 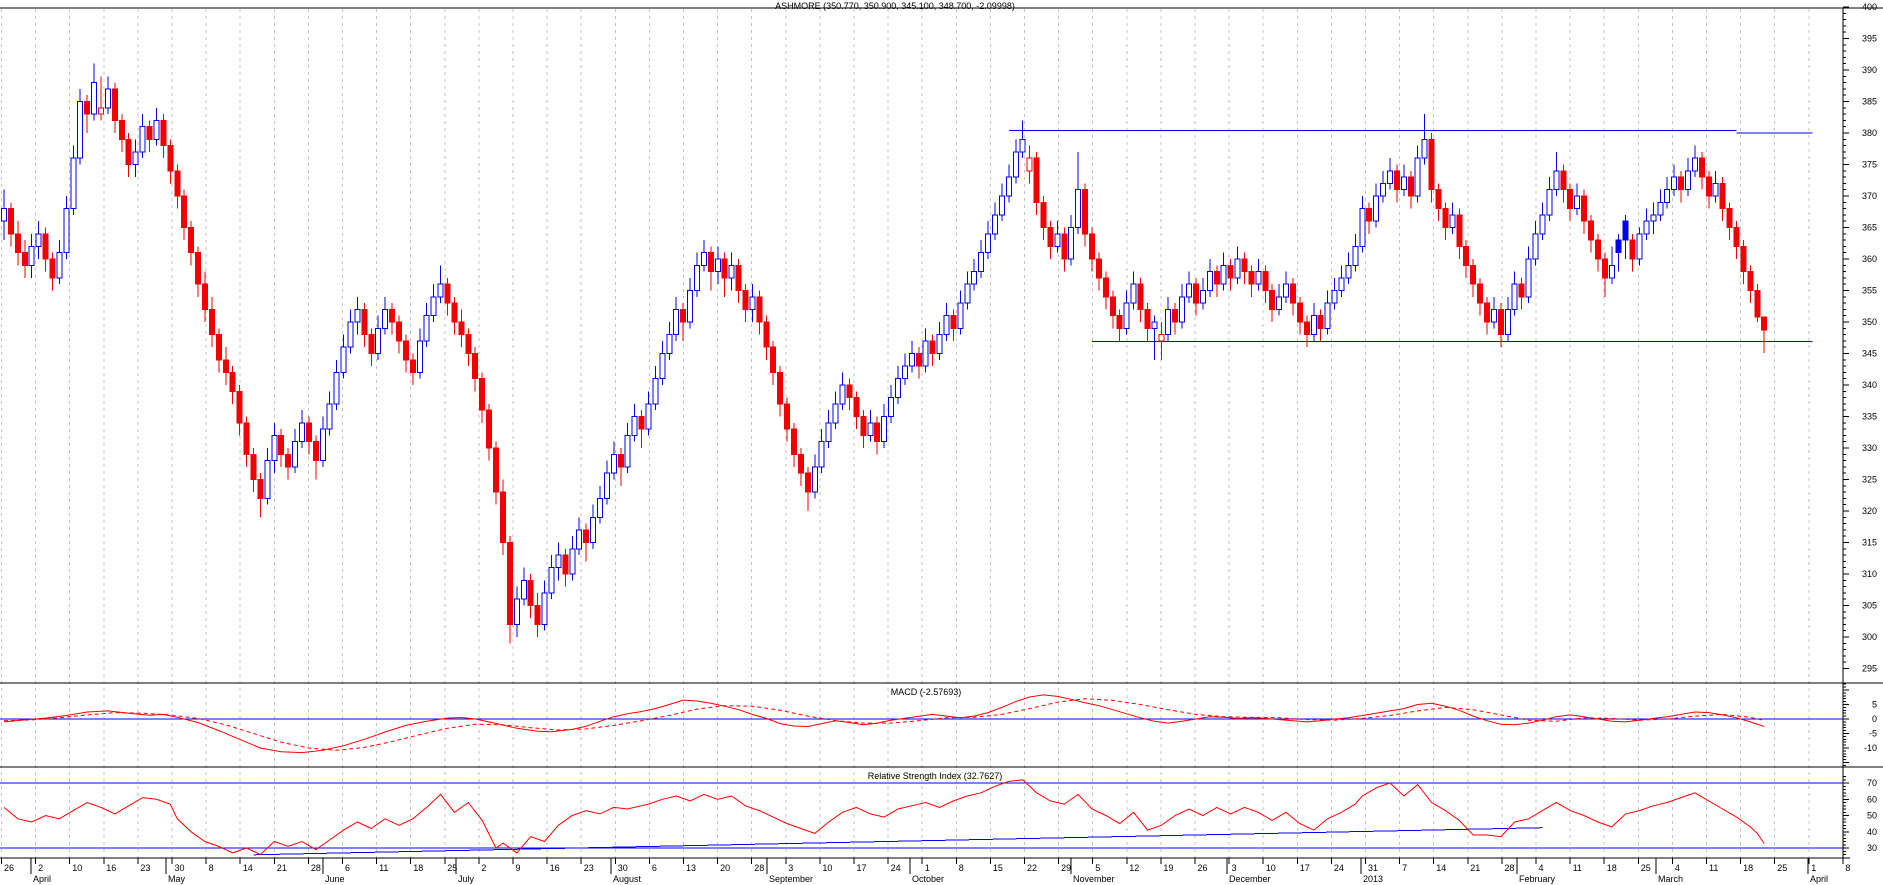 What do you see at coordinates (898, 841) in the screenshot?
I see `rsi-trendline` at bounding box center [898, 841].